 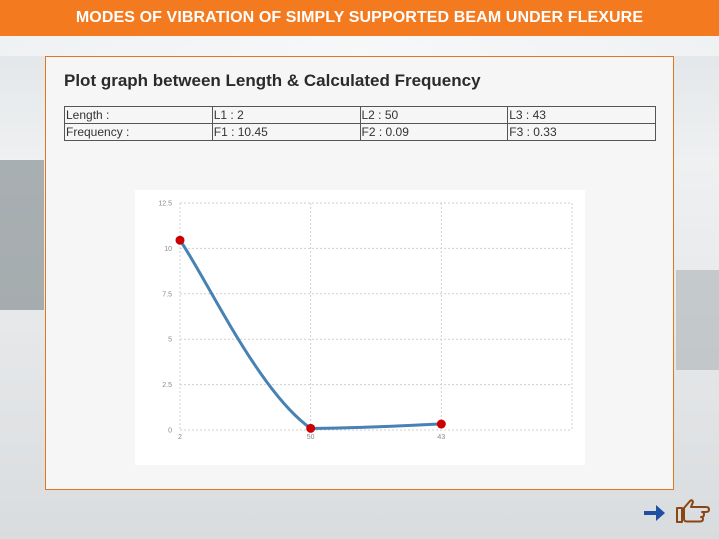 What do you see at coordinates (286, 115) in the screenshot?
I see `table-cell: L1 : 2` at bounding box center [286, 115].